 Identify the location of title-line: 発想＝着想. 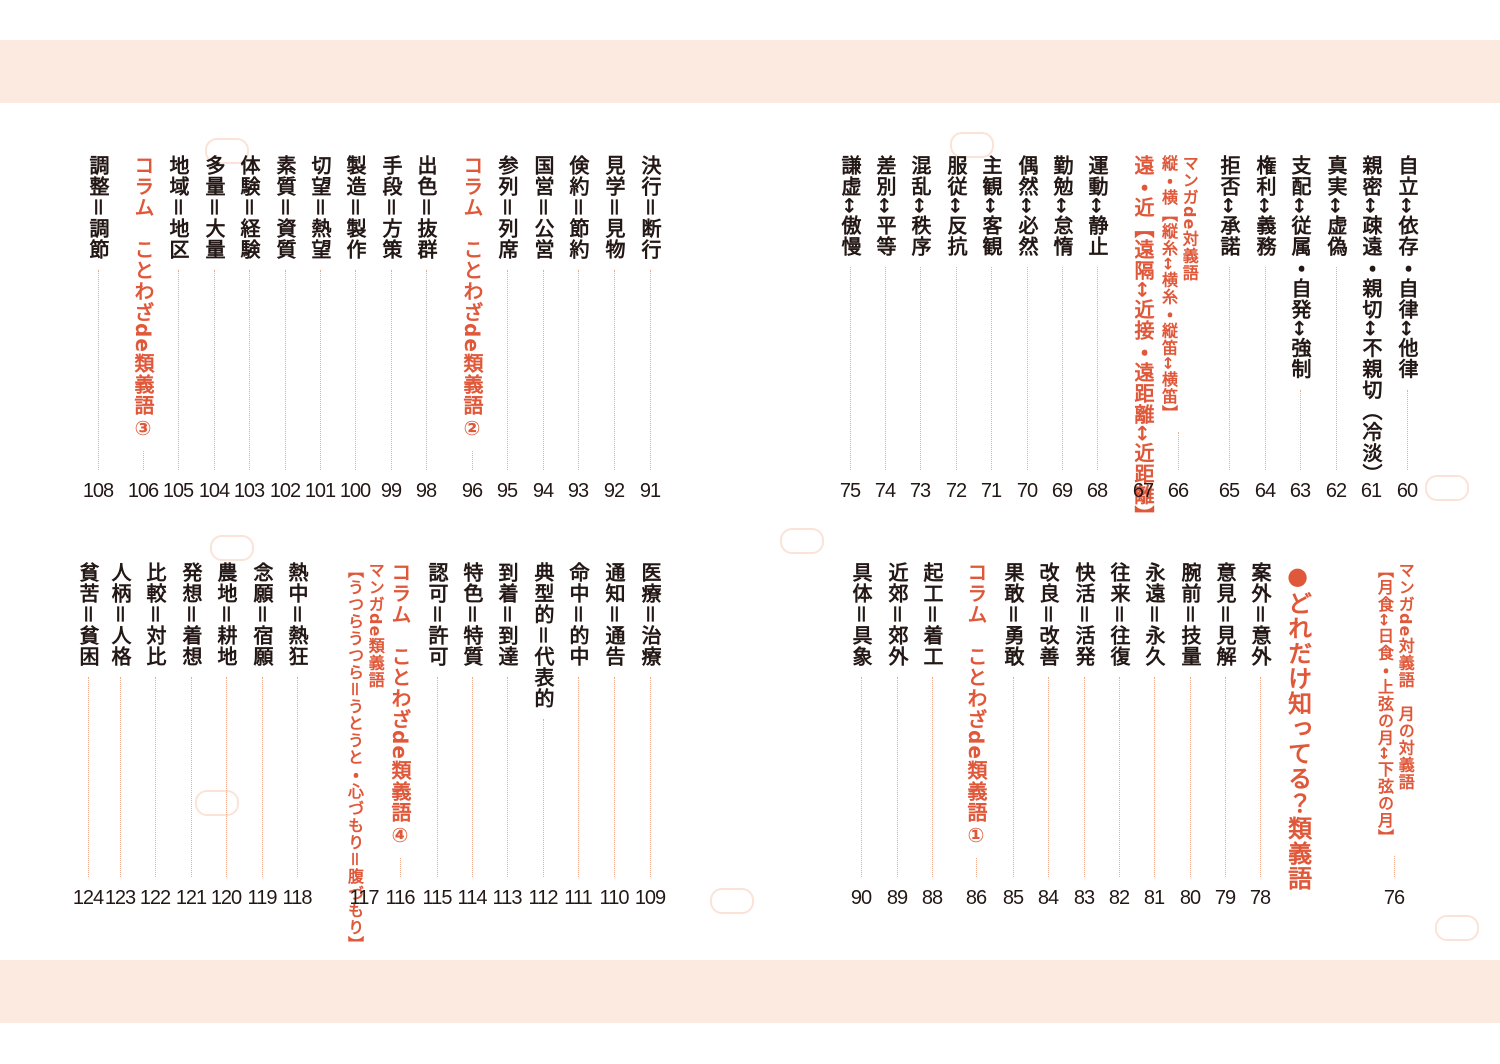
(191, 614).